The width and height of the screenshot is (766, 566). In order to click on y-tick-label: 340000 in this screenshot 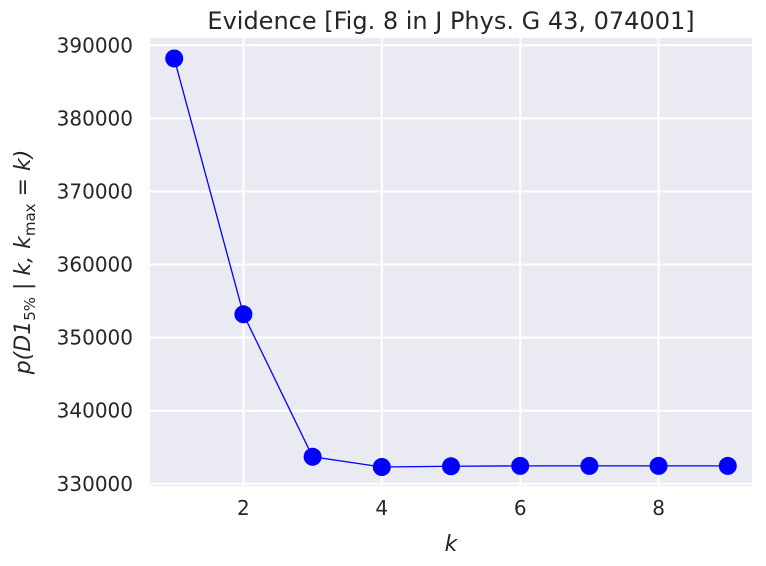, I will do `click(95, 411)`.